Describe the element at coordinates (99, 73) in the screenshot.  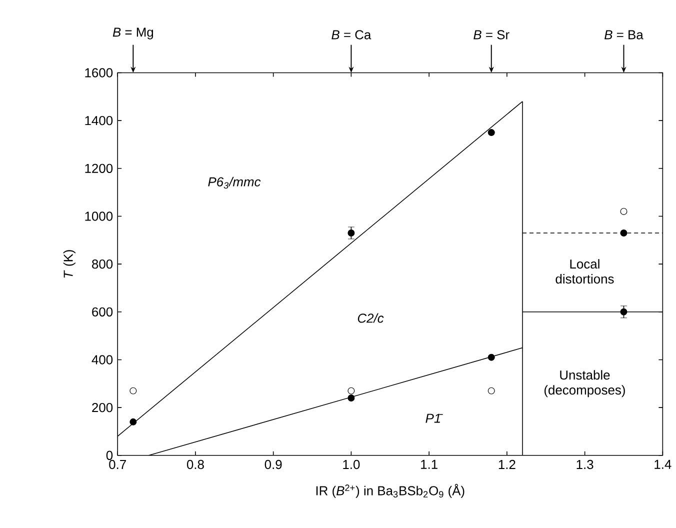
I see `y-tick-label: 1600` at that location.